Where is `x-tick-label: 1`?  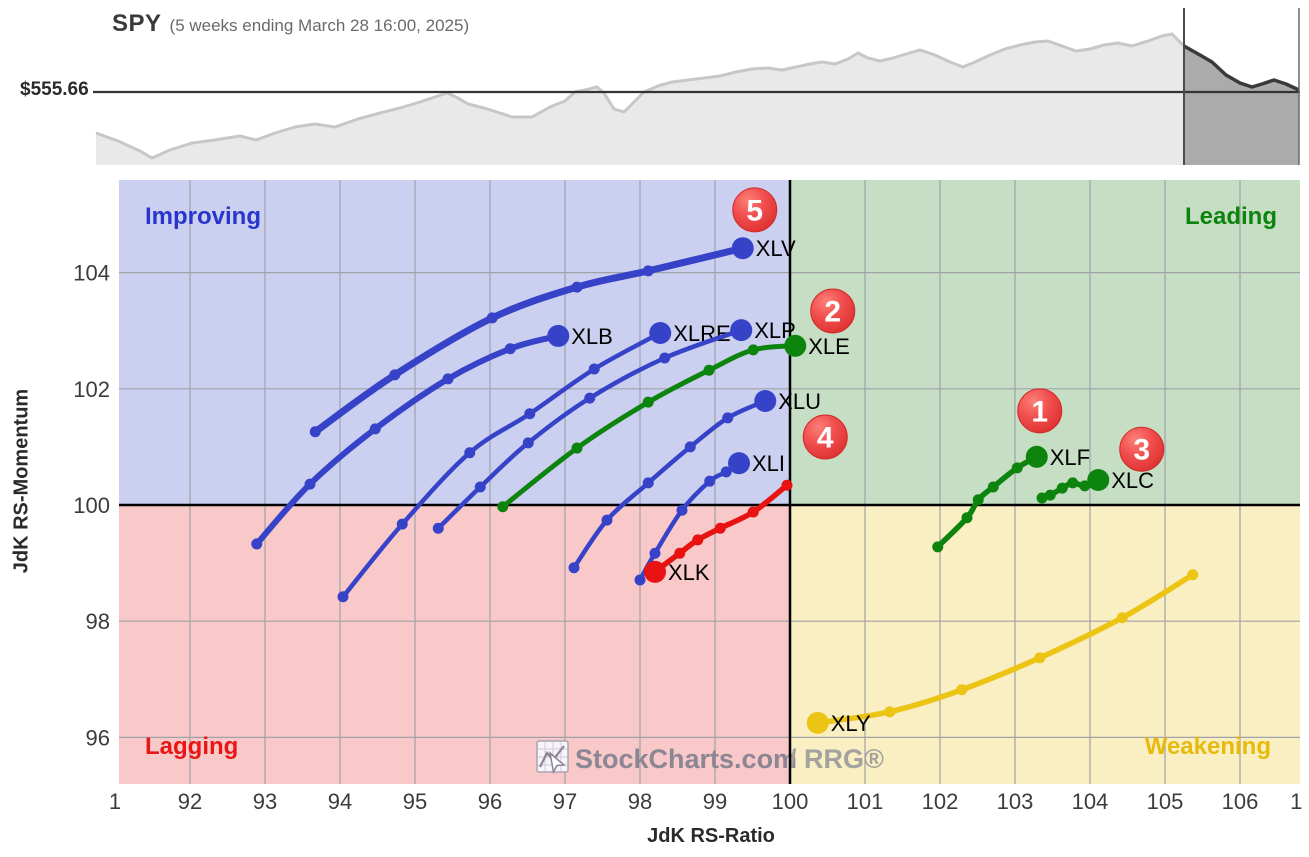
x-tick-label: 1 is located at coordinates (1296, 801).